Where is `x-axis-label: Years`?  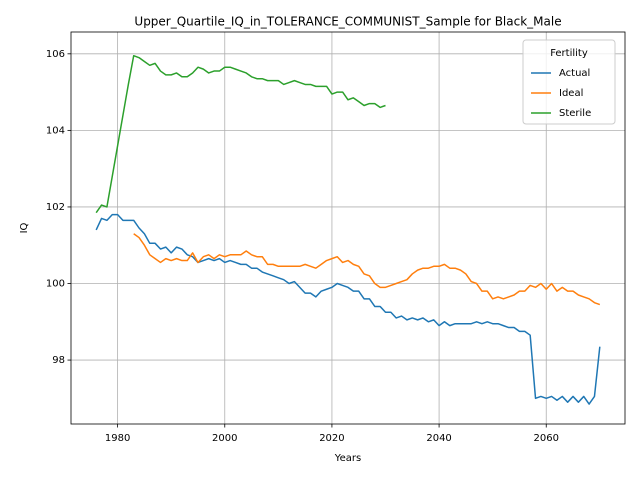 x-axis-label: Years is located at coordinates (347, 458).